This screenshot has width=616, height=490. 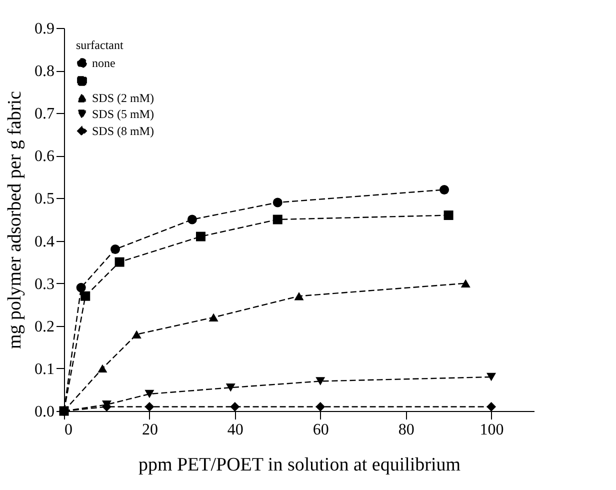 What do you see at coordinates (235, 430) in the screenshot?
I see `x-tick-label: 40` at bounding box center [235, 430].